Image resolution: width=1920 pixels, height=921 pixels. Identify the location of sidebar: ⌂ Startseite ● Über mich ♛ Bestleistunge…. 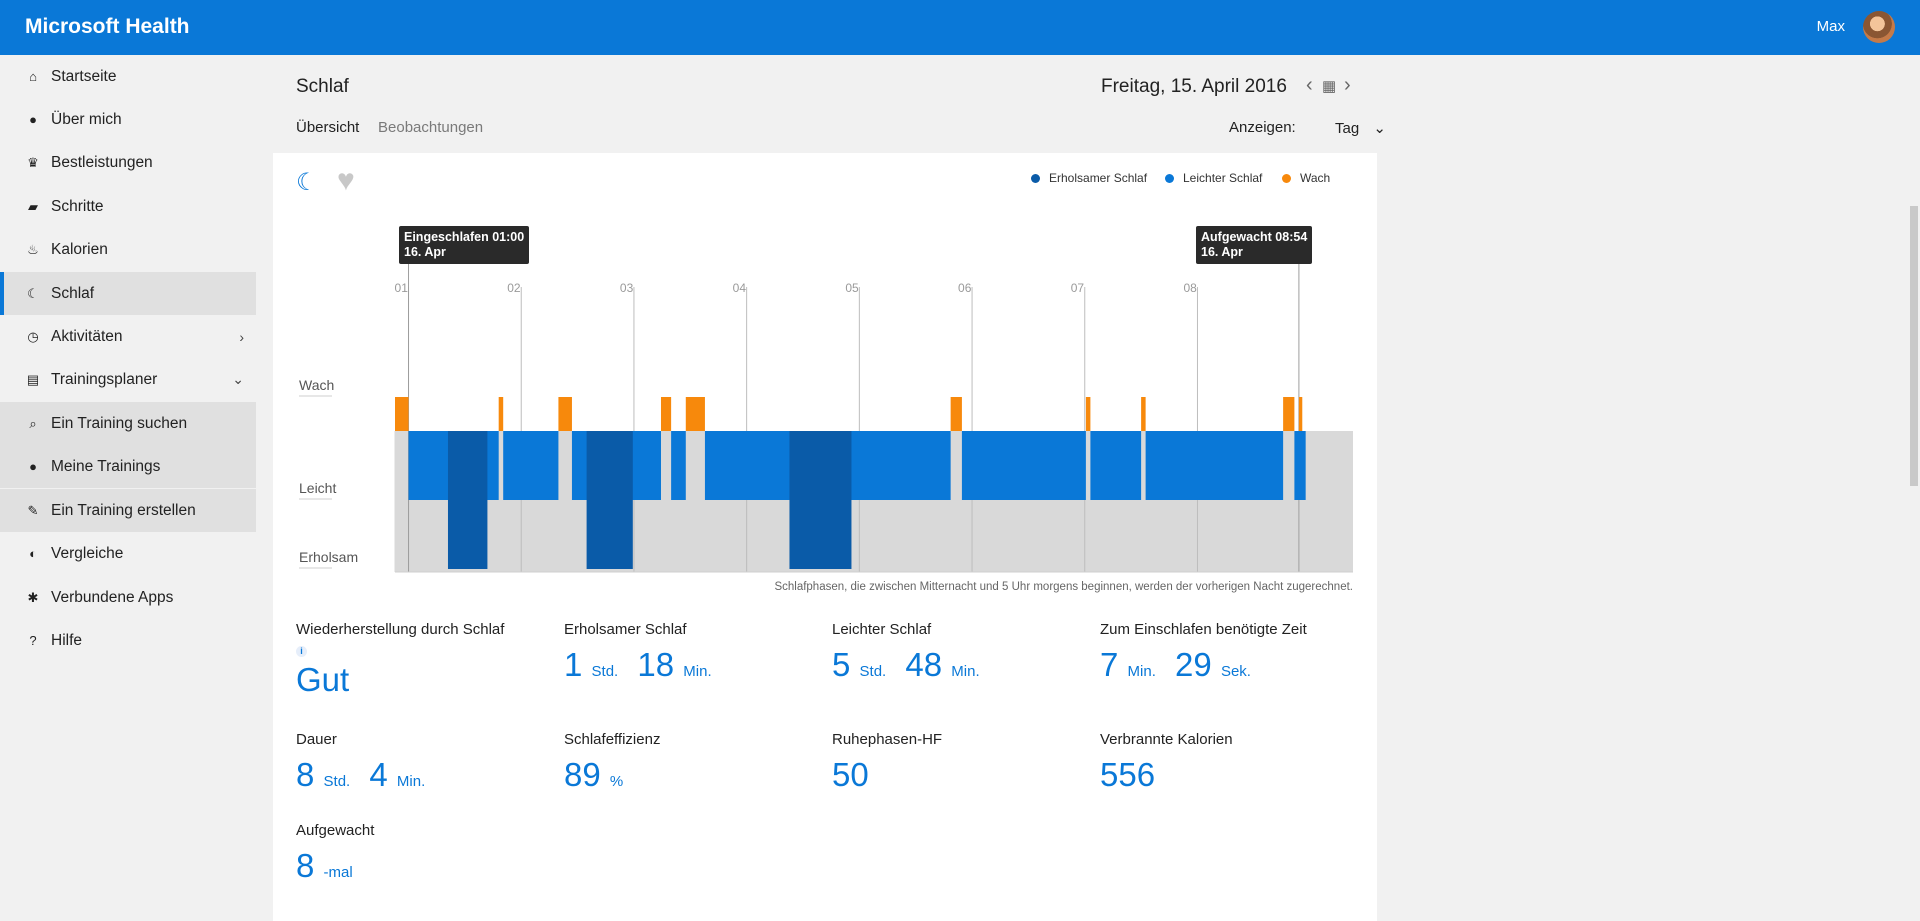
(128, 488).